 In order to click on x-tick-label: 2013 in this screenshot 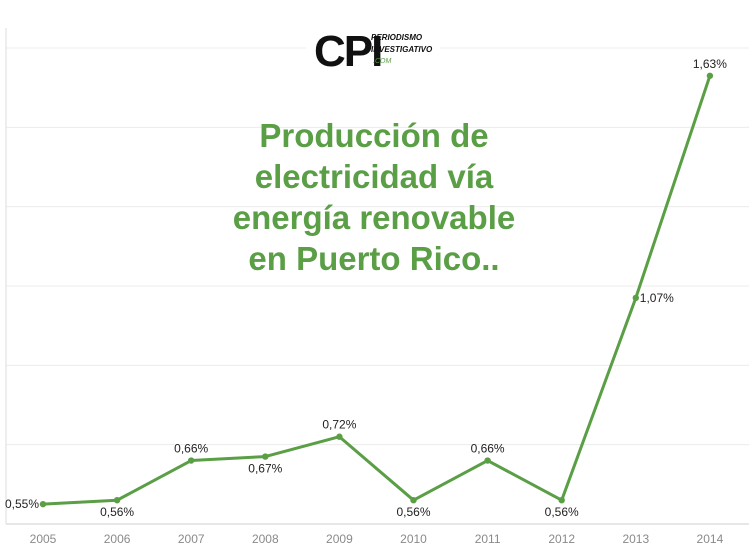, I will do `click(635, 539)`.